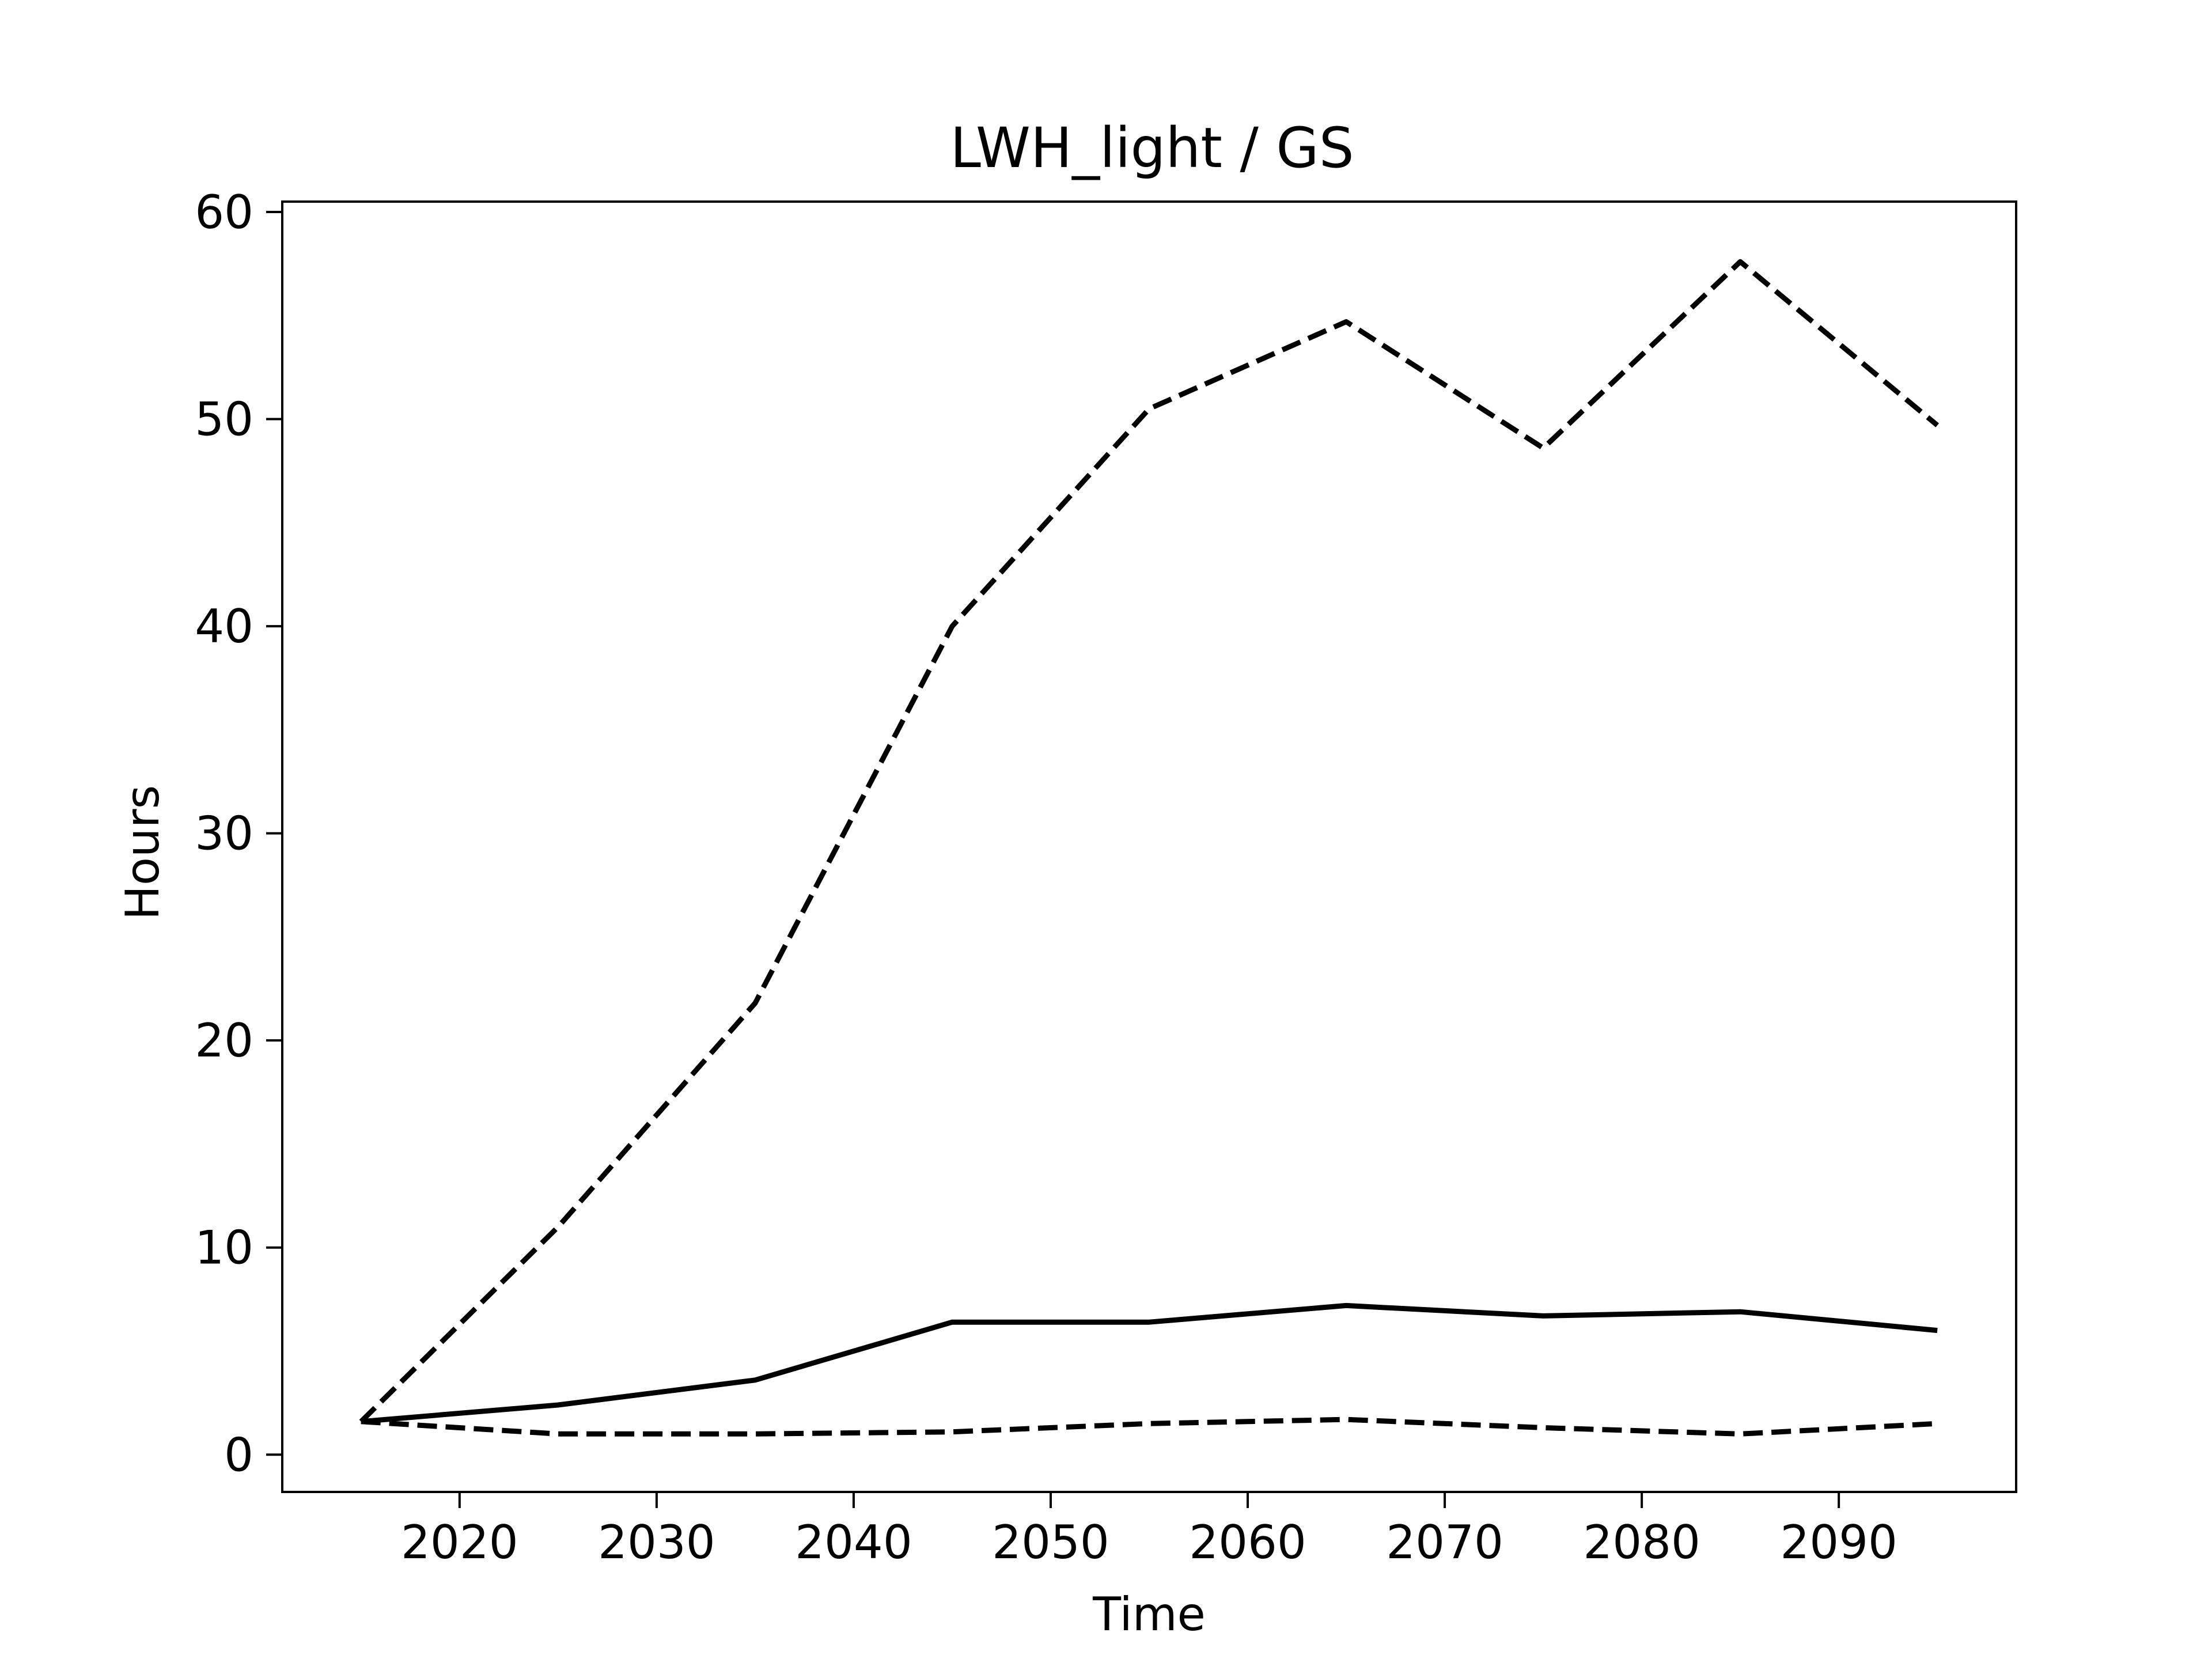 This screenshot has width=2212, height=1659. I want to click on x-axis-label: Time, so click(1149, 1614).